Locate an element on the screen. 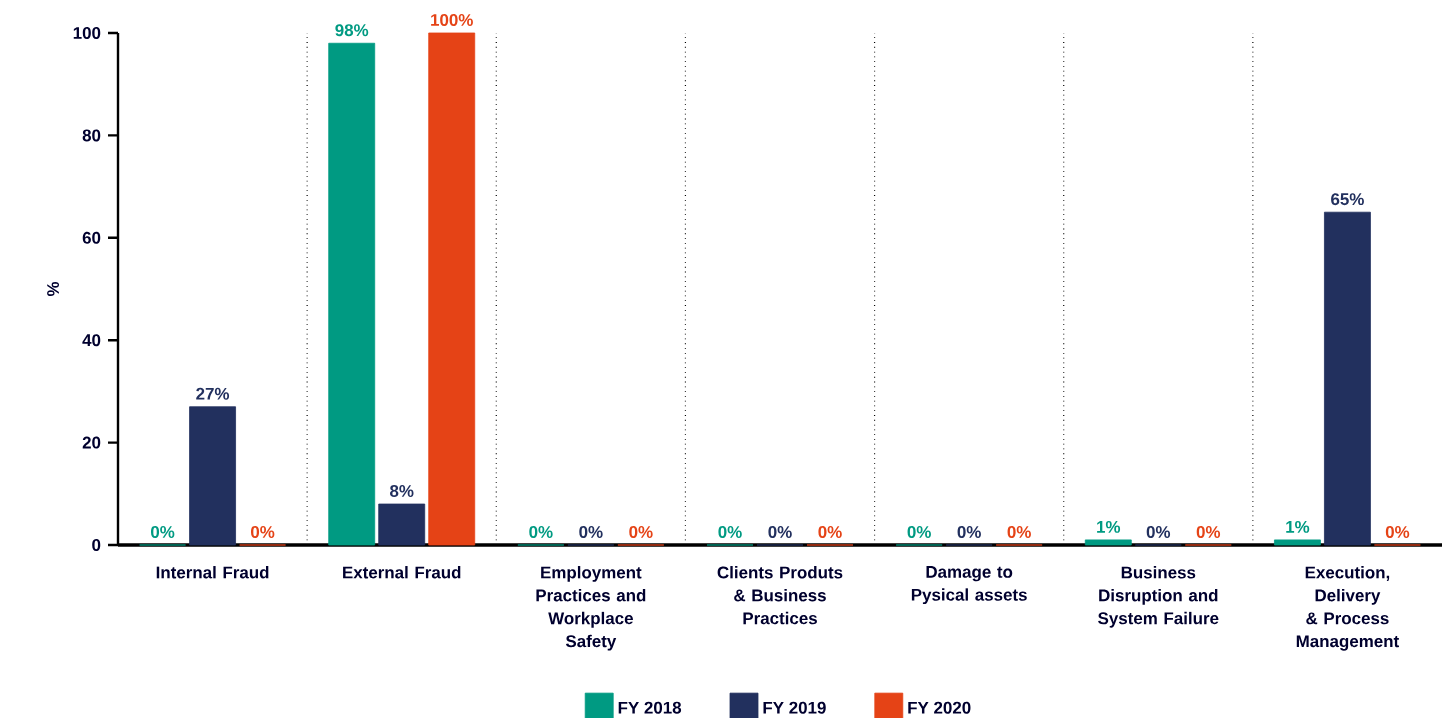  x-tick-label: Execution, Delivery & Process Management is located at coordinates (1347, 608).